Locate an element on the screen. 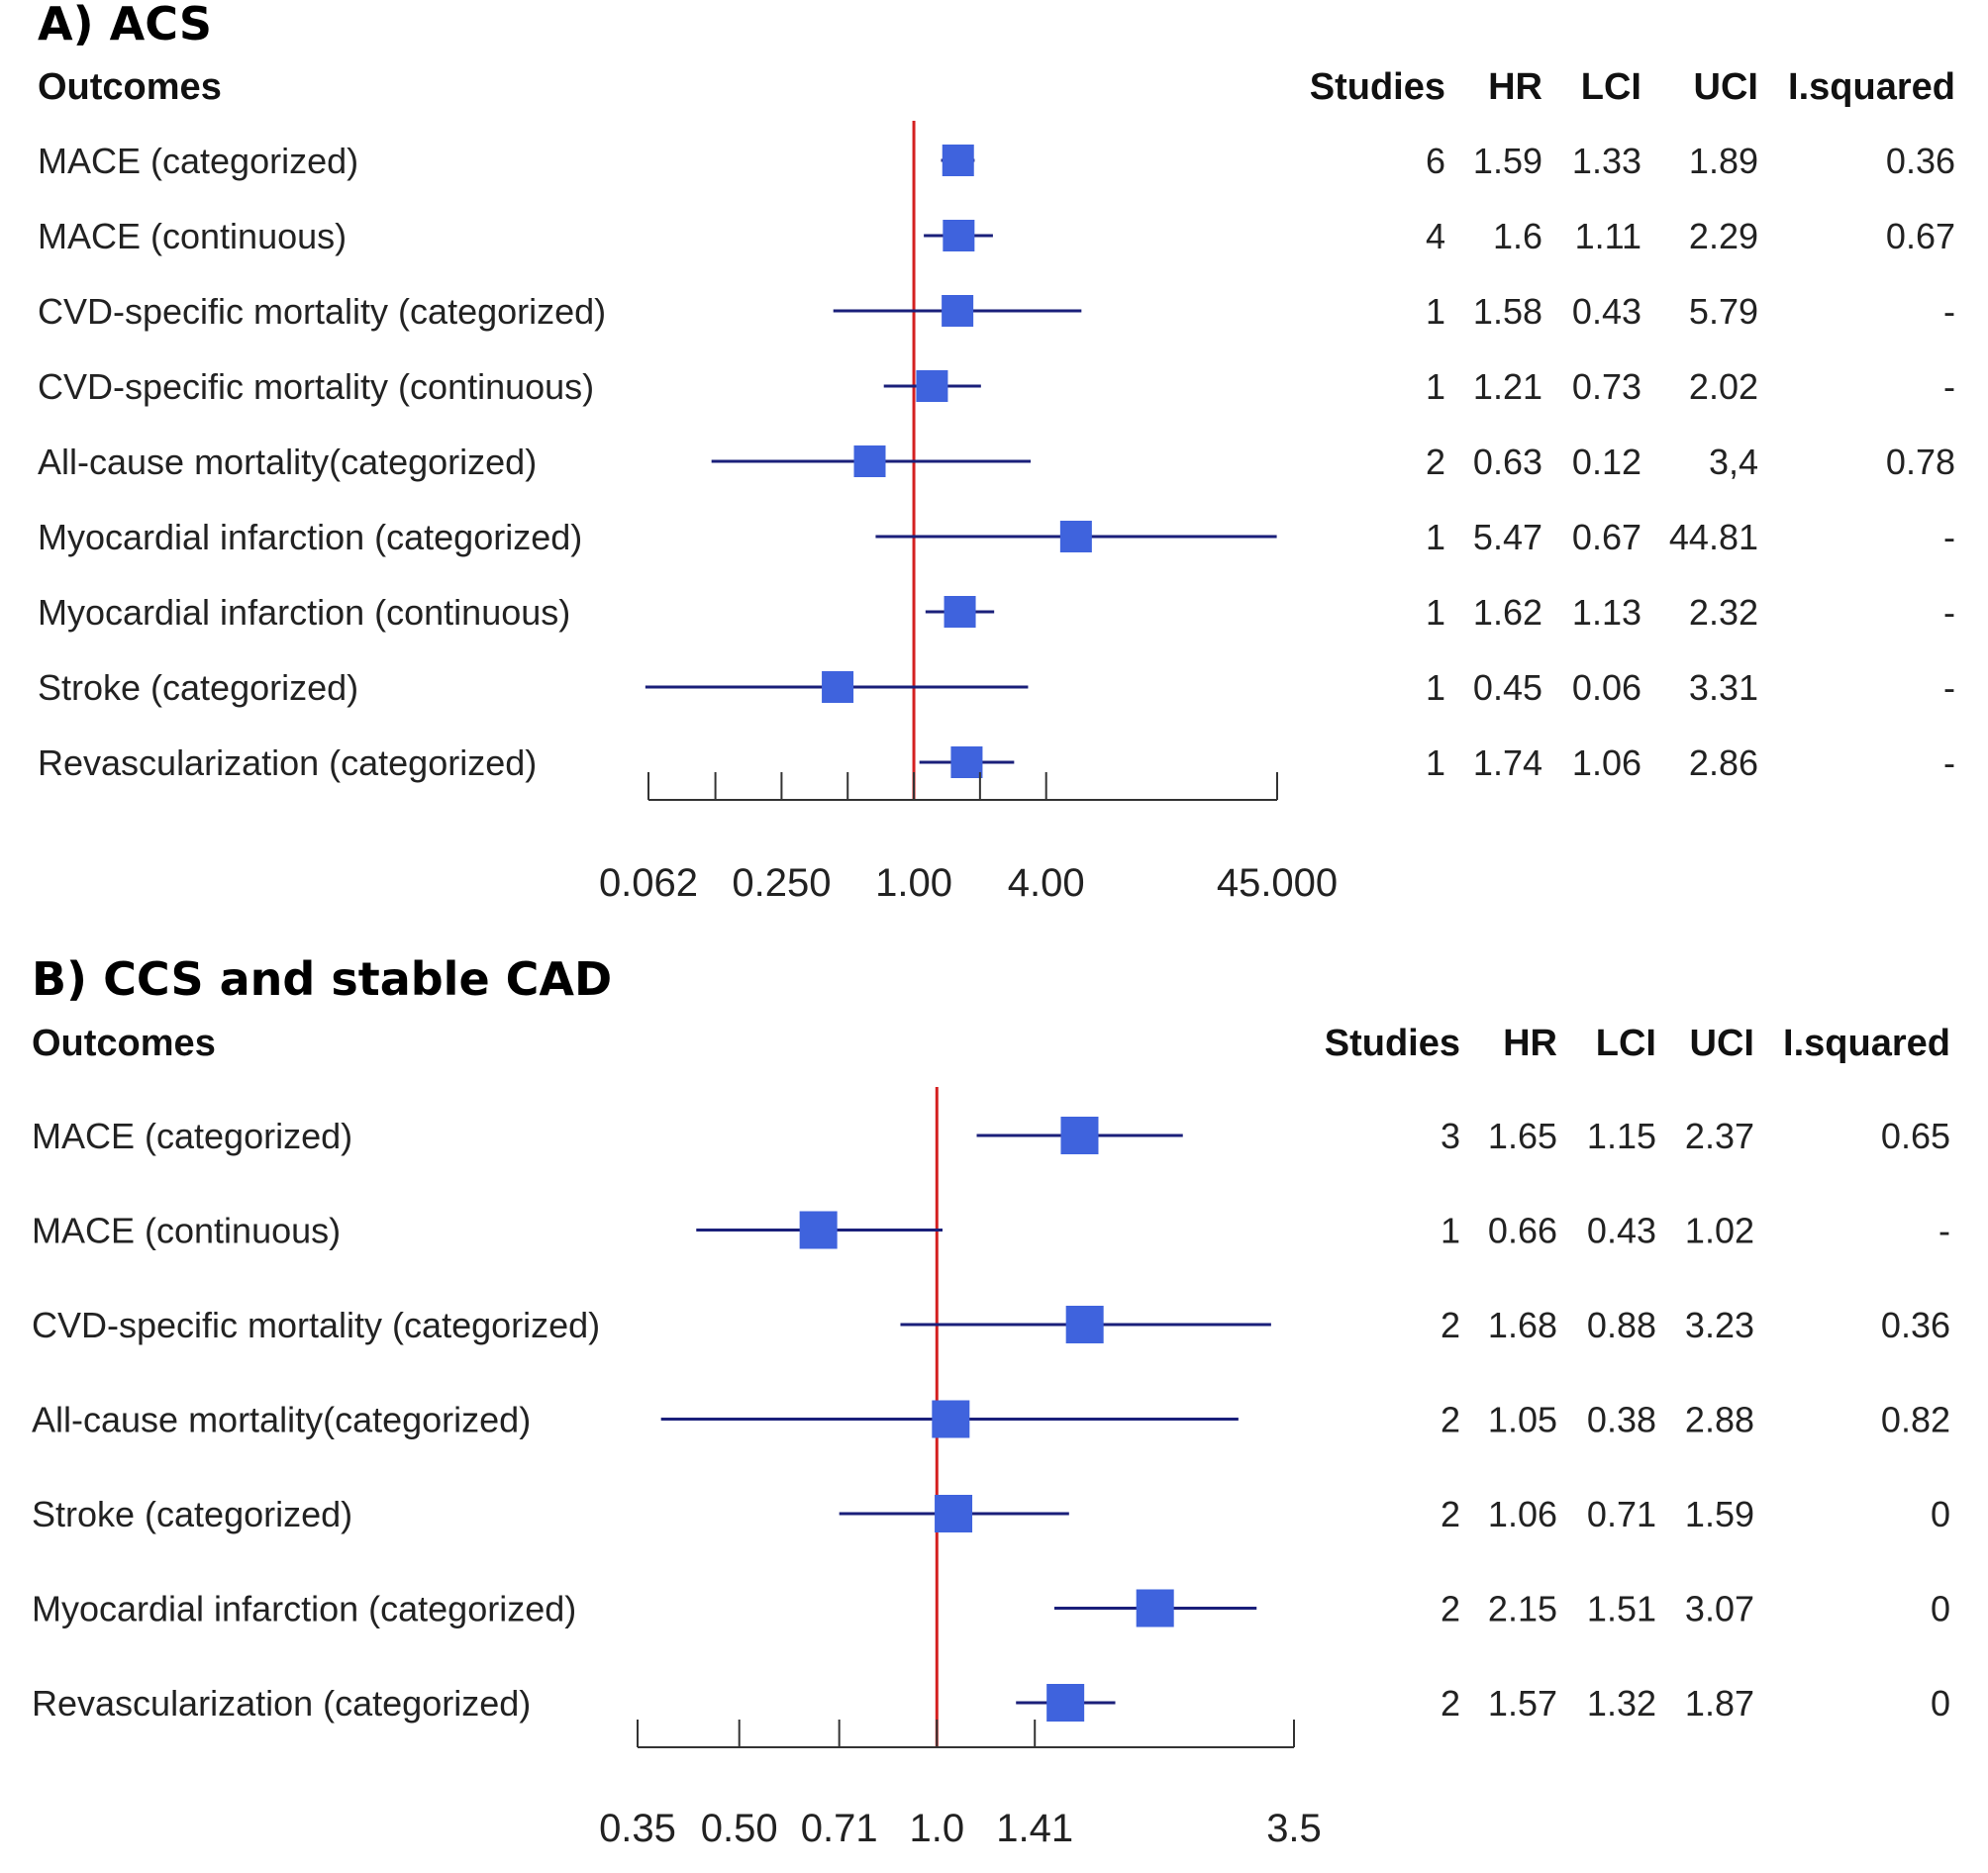 This screenshot has width=1988, height=1873. column-header: Studies is located at coordinates (1392, 1044).